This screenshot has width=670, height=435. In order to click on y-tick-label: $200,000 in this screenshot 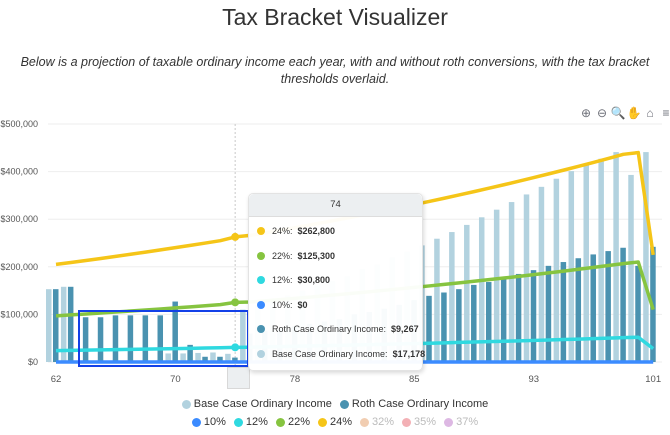, I will do `click(19, 267)`.